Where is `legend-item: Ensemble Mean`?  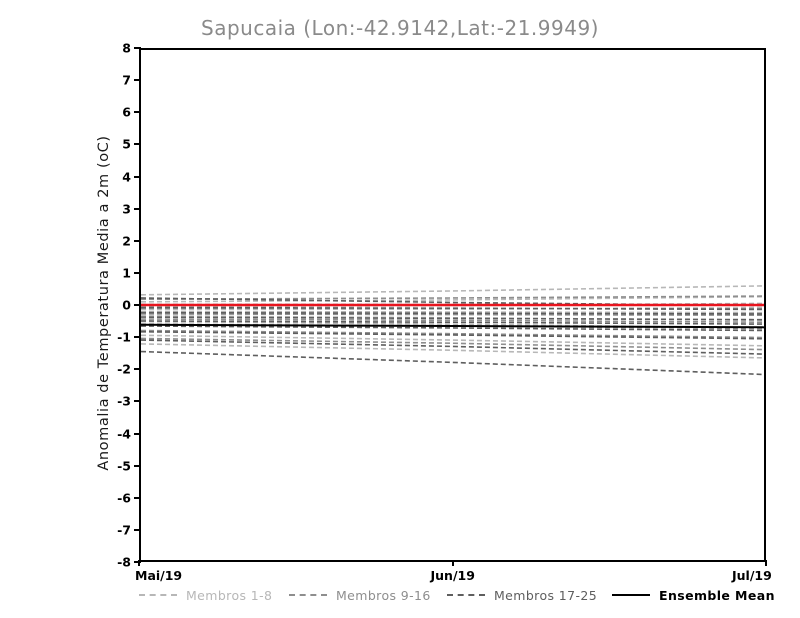 legend-item: Ensemble Mean is located at coordinates (693, 595).